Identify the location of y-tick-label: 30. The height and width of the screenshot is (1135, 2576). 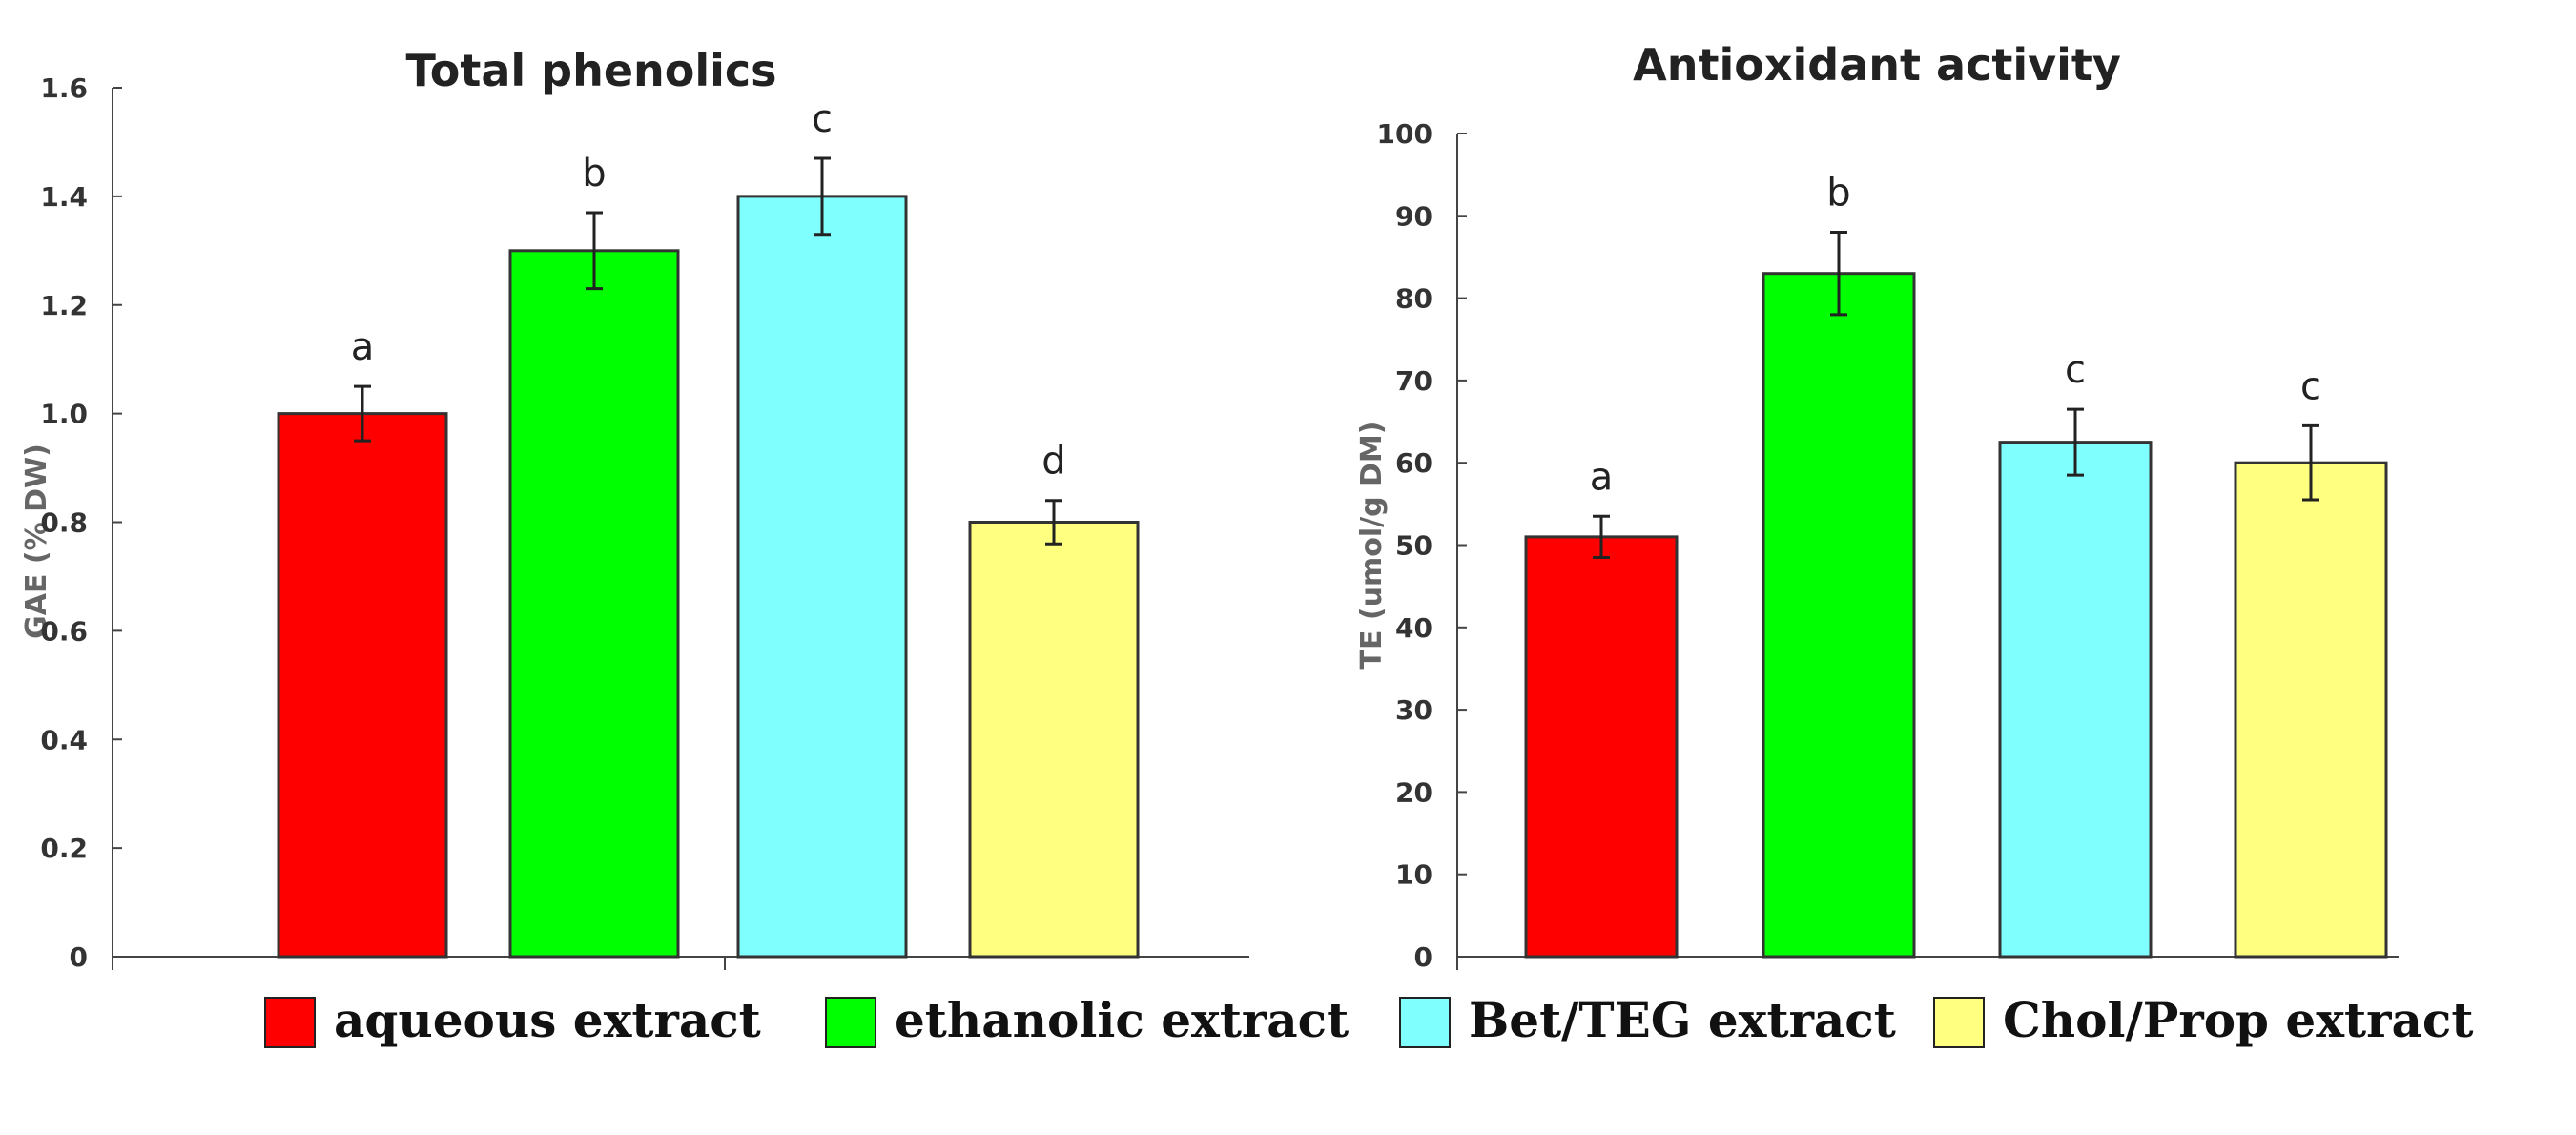
(1413, 710).